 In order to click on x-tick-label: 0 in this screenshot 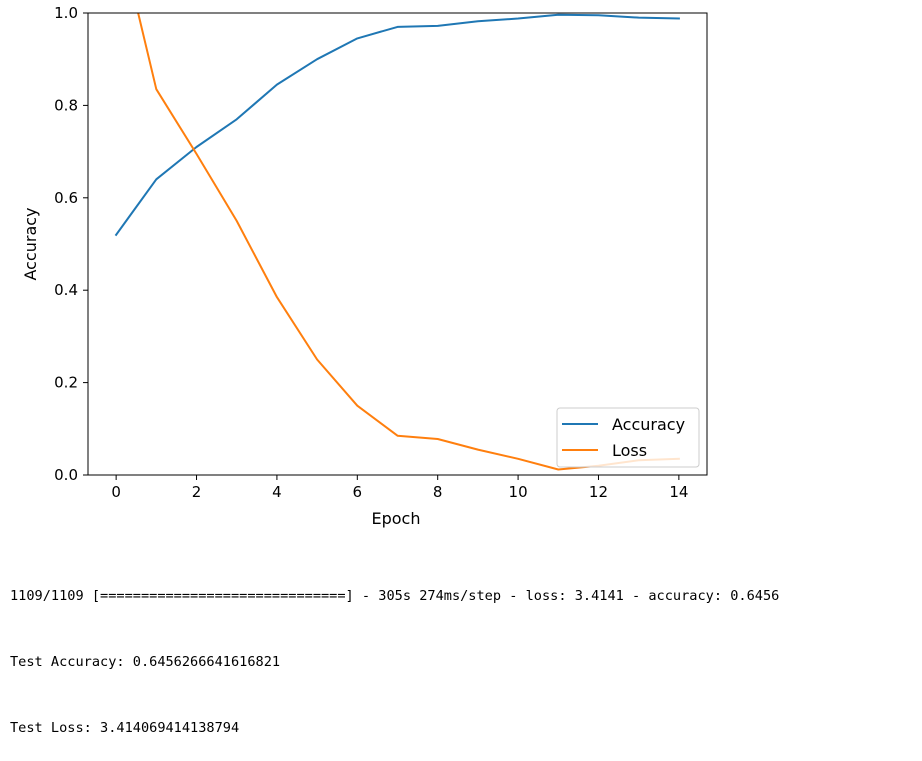, I will do `click(116, 492)`.